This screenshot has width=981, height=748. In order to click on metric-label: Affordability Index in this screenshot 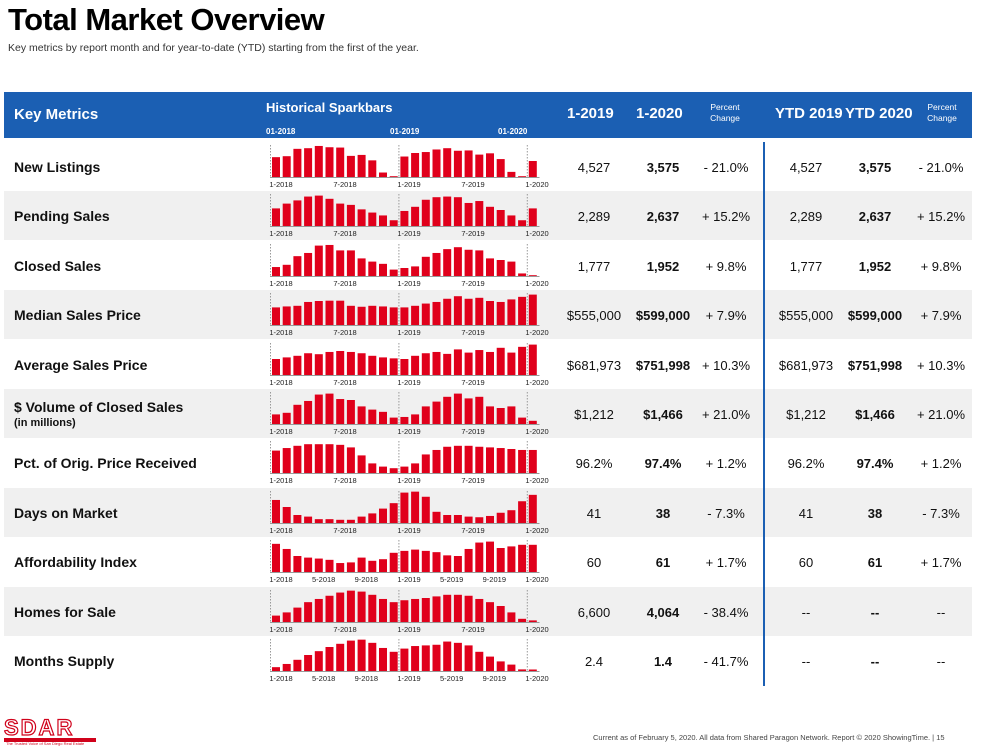, I will do `click(75, 562)`.